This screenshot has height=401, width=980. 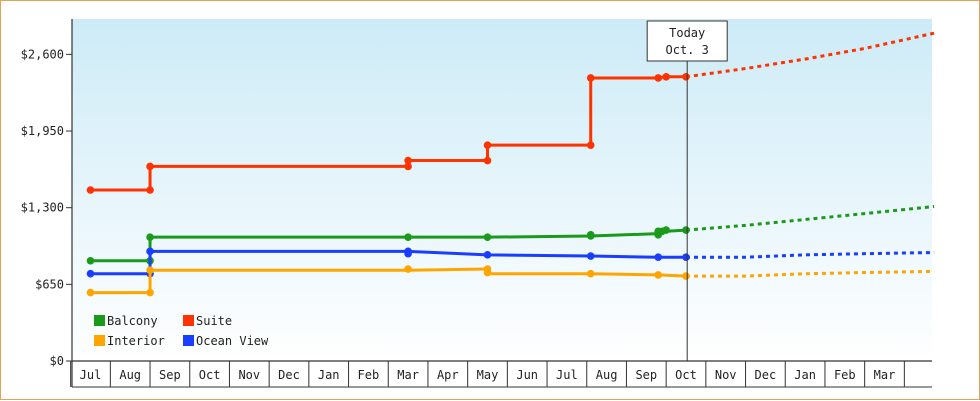 I want to click on legend-swatch-suite, so click(x=188, y=320).